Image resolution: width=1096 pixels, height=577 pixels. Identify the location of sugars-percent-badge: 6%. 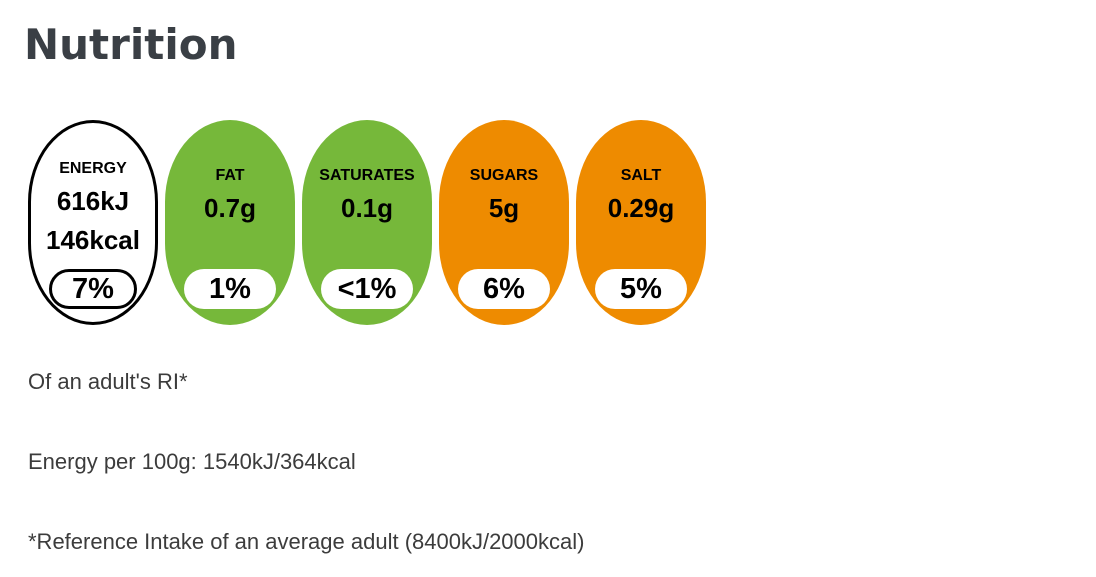
(504, 289).